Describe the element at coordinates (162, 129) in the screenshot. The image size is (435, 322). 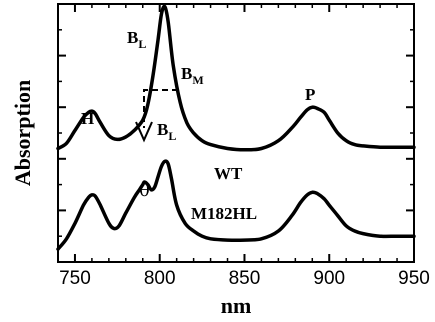
I see `annotation-BL-mid-main: B` at that location.